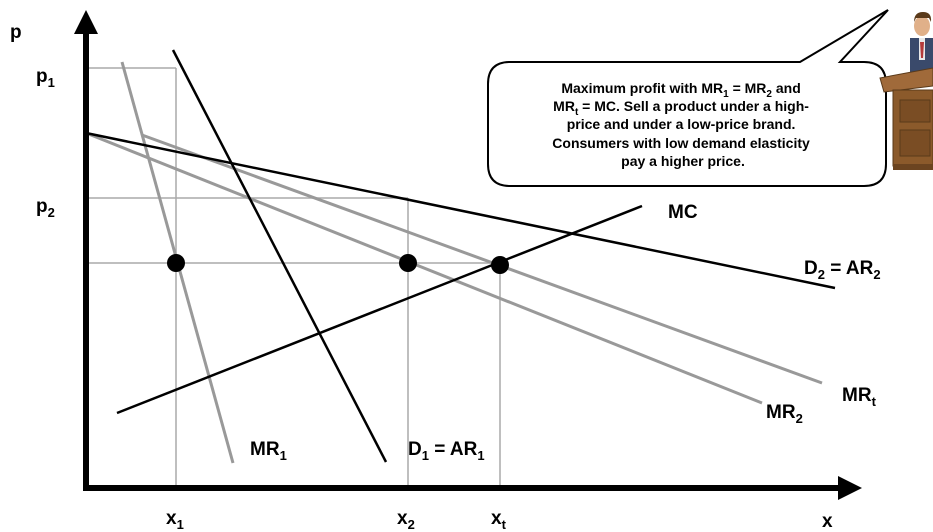 The width and height of the screenshot is (933, 532). What do you see at coordinates (45, 78) in the screenshot?
I see `p1-label: p1` at bounding box center [45, 78].